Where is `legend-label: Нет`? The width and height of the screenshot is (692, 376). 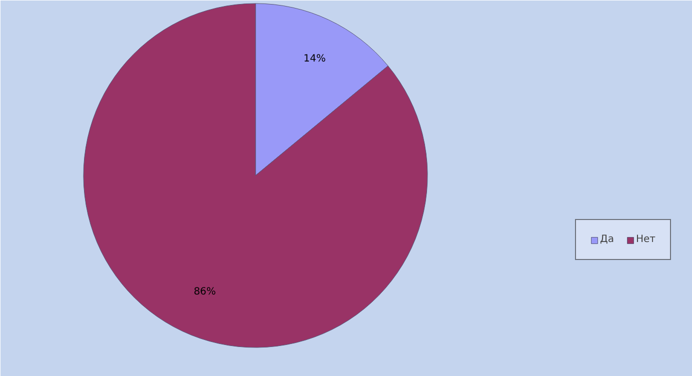 legend-label: Нет is located at coordinates (646, 239).